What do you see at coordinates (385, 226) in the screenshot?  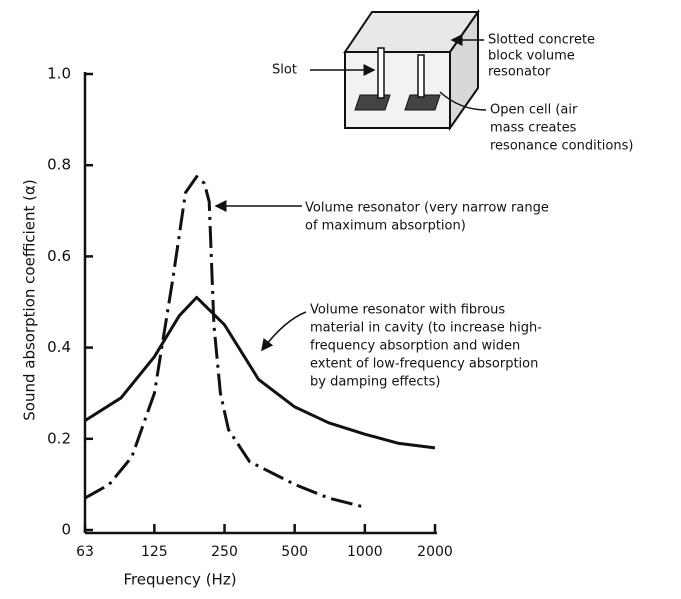 I see `annotation: of maximum absorption)` at bounding box center [385, 226].